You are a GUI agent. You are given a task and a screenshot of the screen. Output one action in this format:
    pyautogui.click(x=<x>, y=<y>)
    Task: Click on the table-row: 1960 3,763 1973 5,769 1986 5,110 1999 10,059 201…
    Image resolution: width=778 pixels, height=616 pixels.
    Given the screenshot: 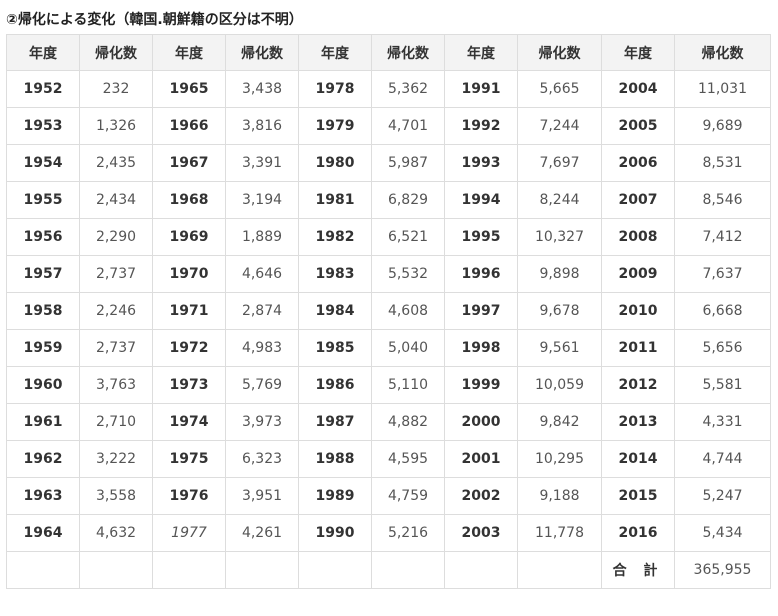 What is the action you would take?
    pyautogui.click(x=388, y=385)
    